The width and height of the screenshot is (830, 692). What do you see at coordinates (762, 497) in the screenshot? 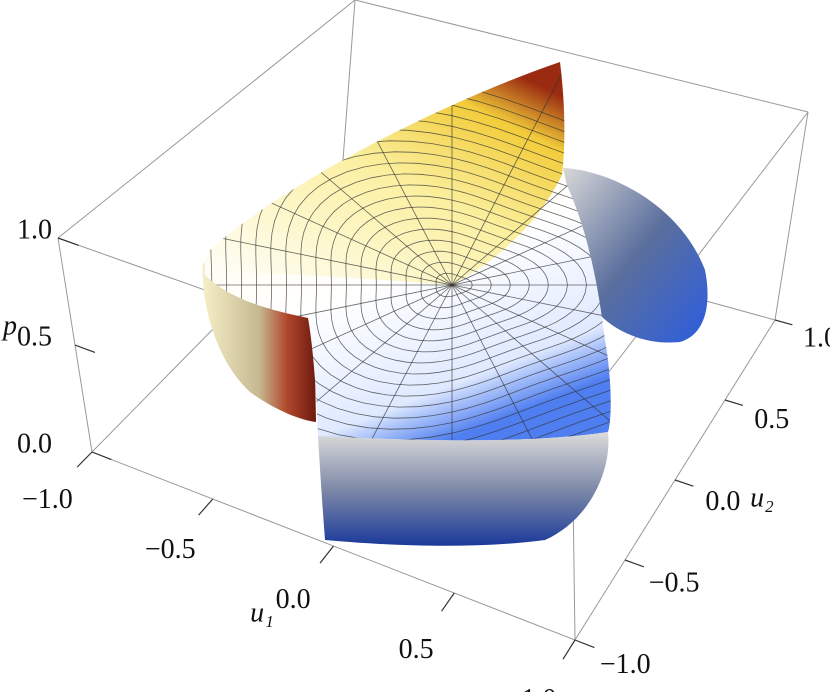
I see `y-axis-label: u₂` at bounding box center [762, 497].